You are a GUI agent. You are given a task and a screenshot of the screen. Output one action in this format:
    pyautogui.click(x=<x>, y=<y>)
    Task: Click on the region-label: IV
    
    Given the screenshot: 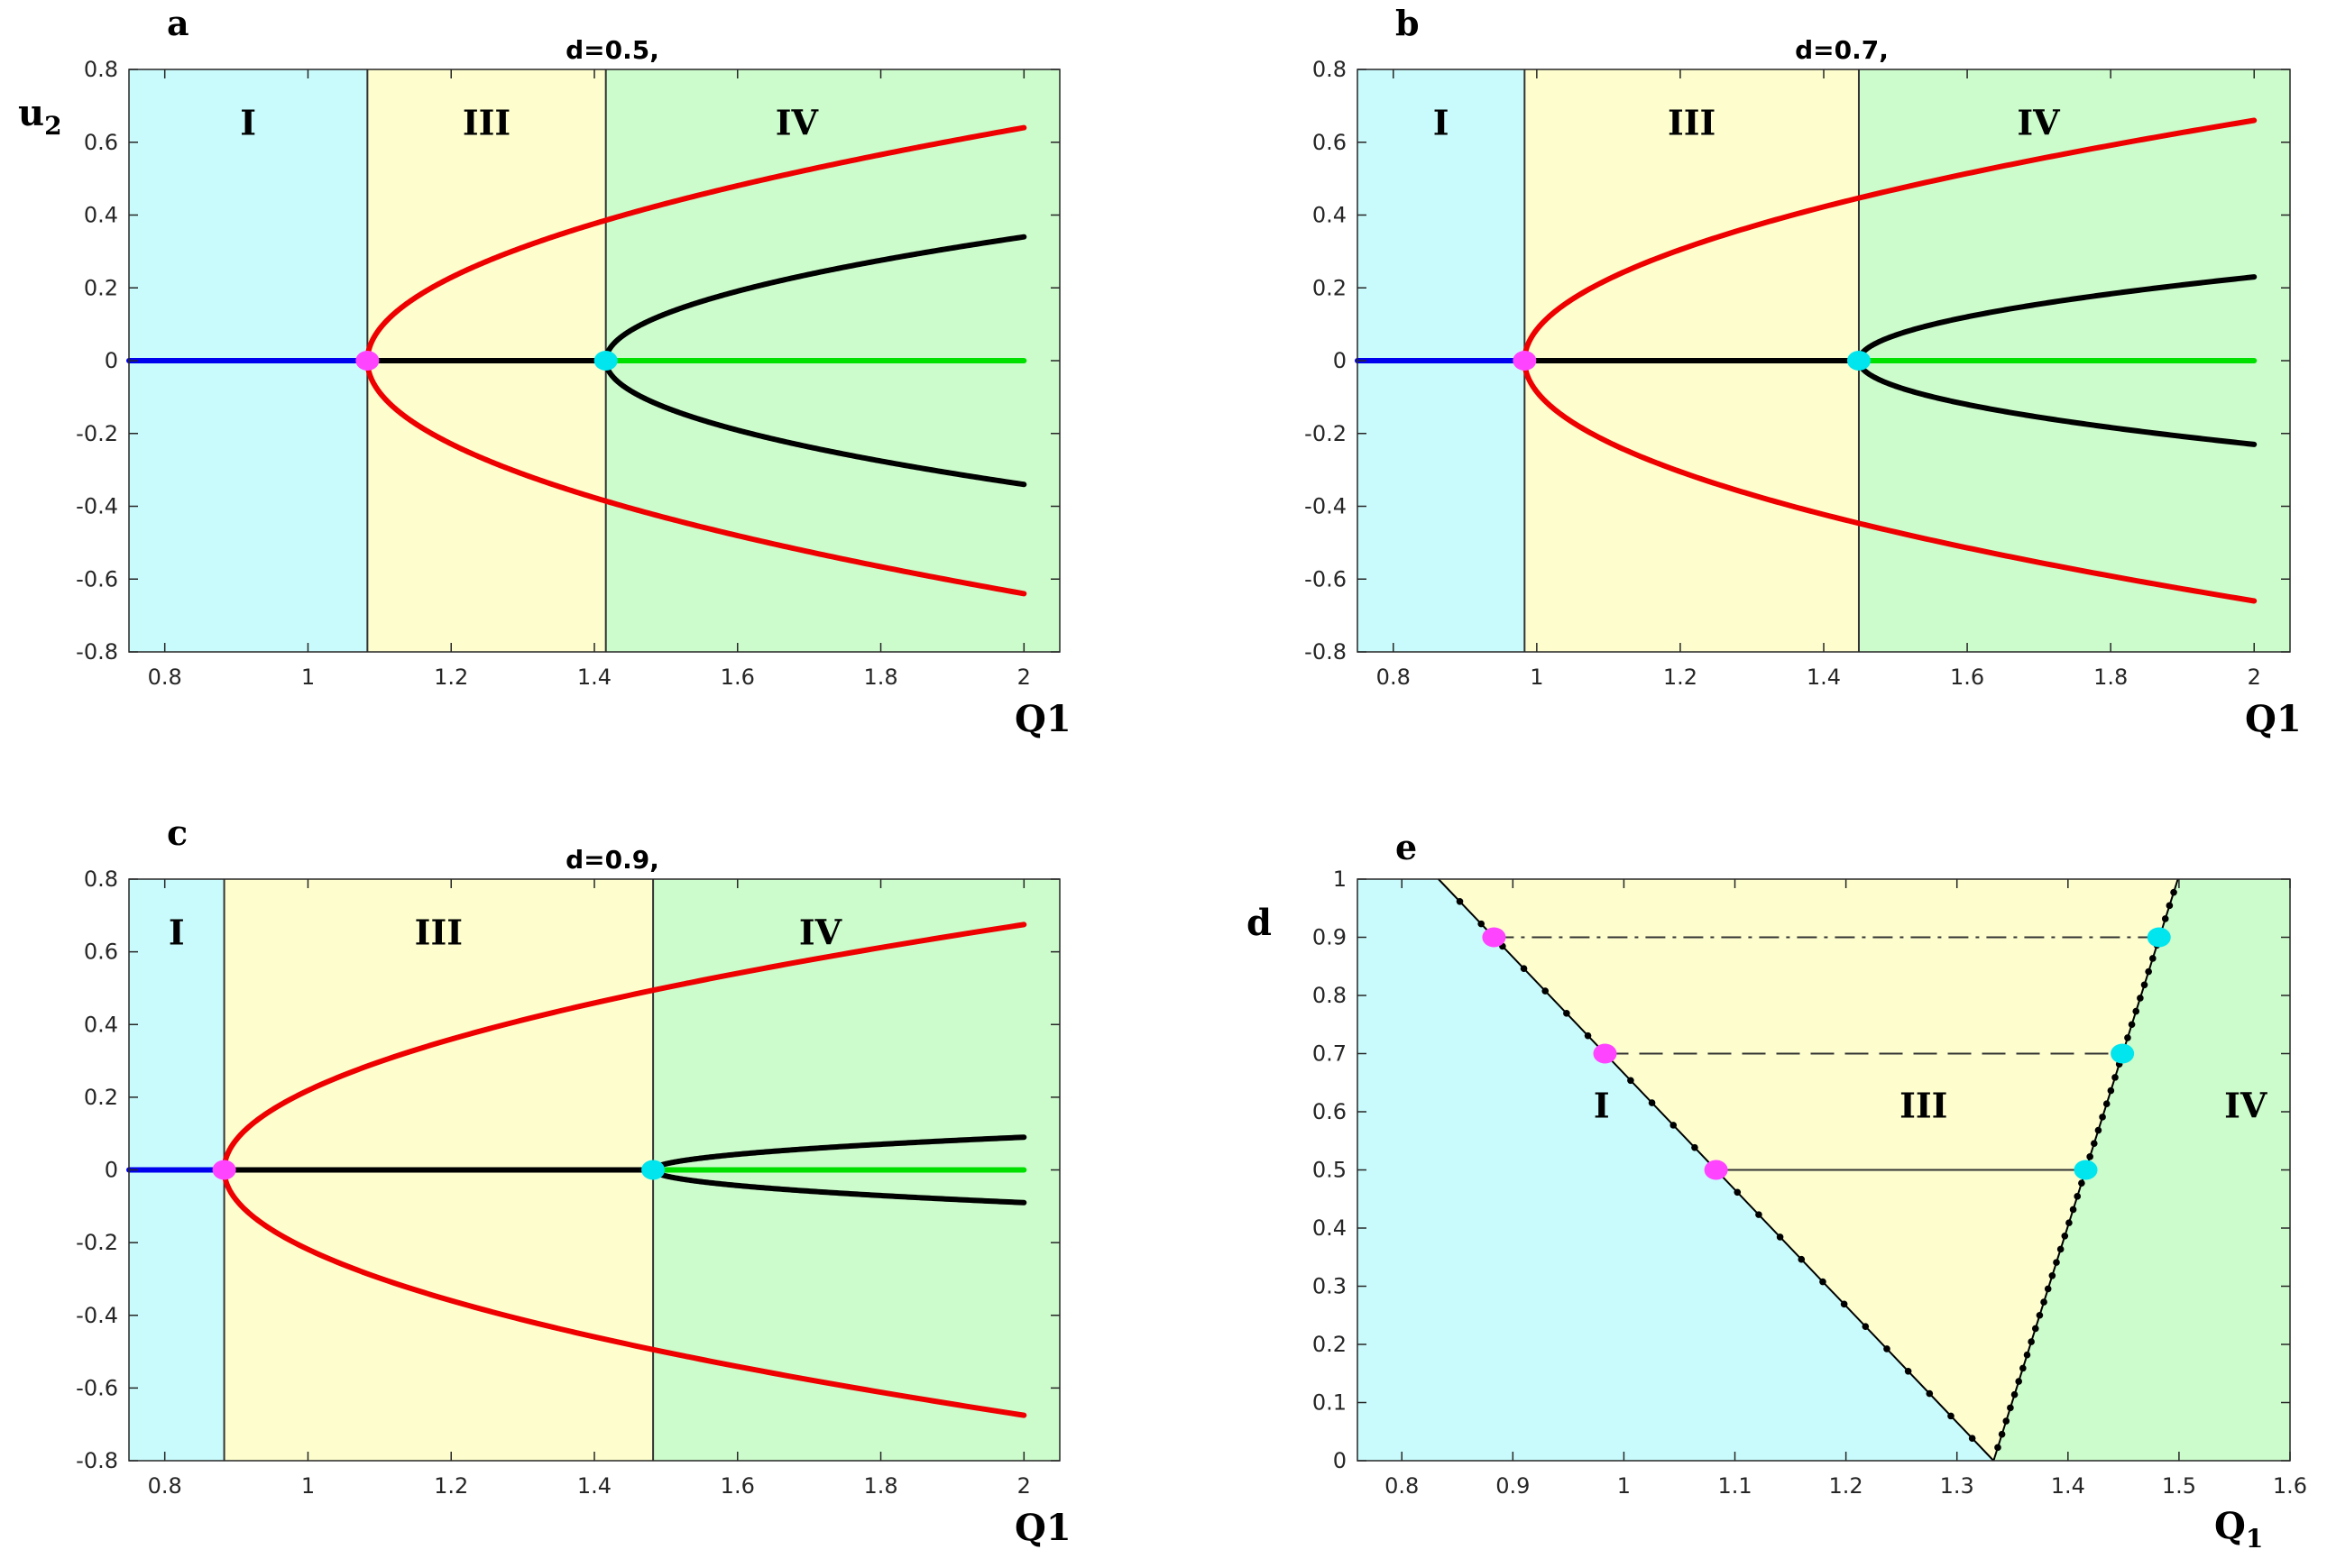 What is the action you would take?
    pyautogui.click(x=2246, y=1105)
    